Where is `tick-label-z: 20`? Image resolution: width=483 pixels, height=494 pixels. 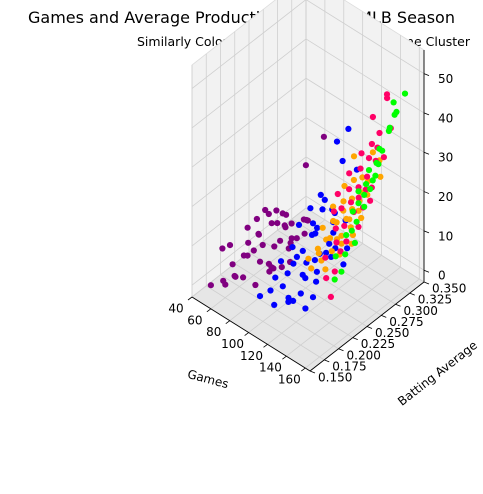 tick-label-z: 20 is located at coordinates (445, 197).